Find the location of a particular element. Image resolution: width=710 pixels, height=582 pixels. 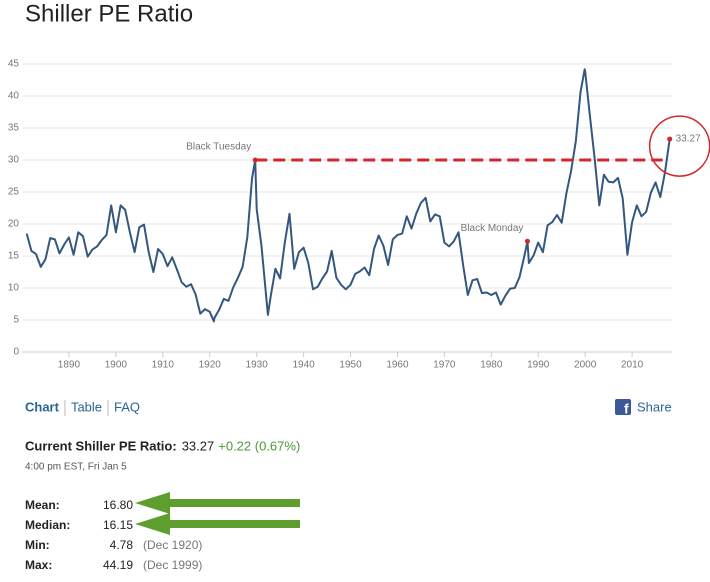

x-tick-label: 2000 is located at coordinates (585, 365).